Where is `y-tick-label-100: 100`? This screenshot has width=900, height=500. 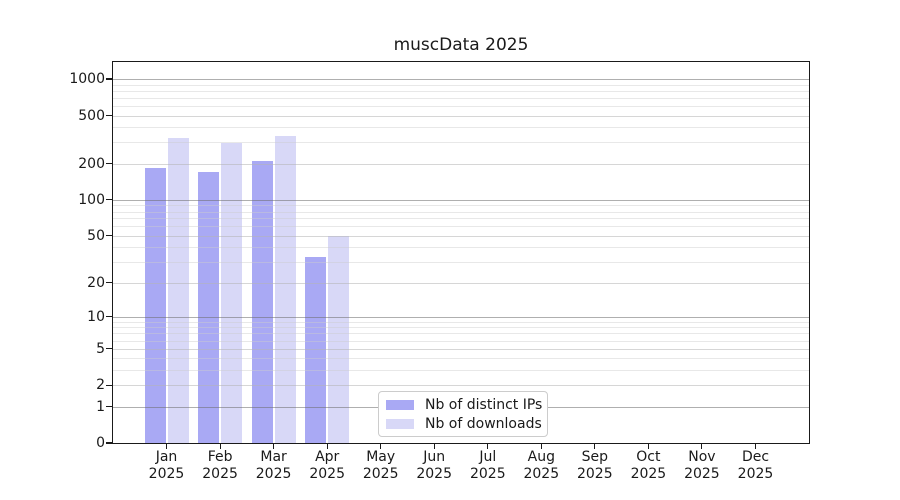
y-tick-label-100: 100 is located at coordinates (91, 199).